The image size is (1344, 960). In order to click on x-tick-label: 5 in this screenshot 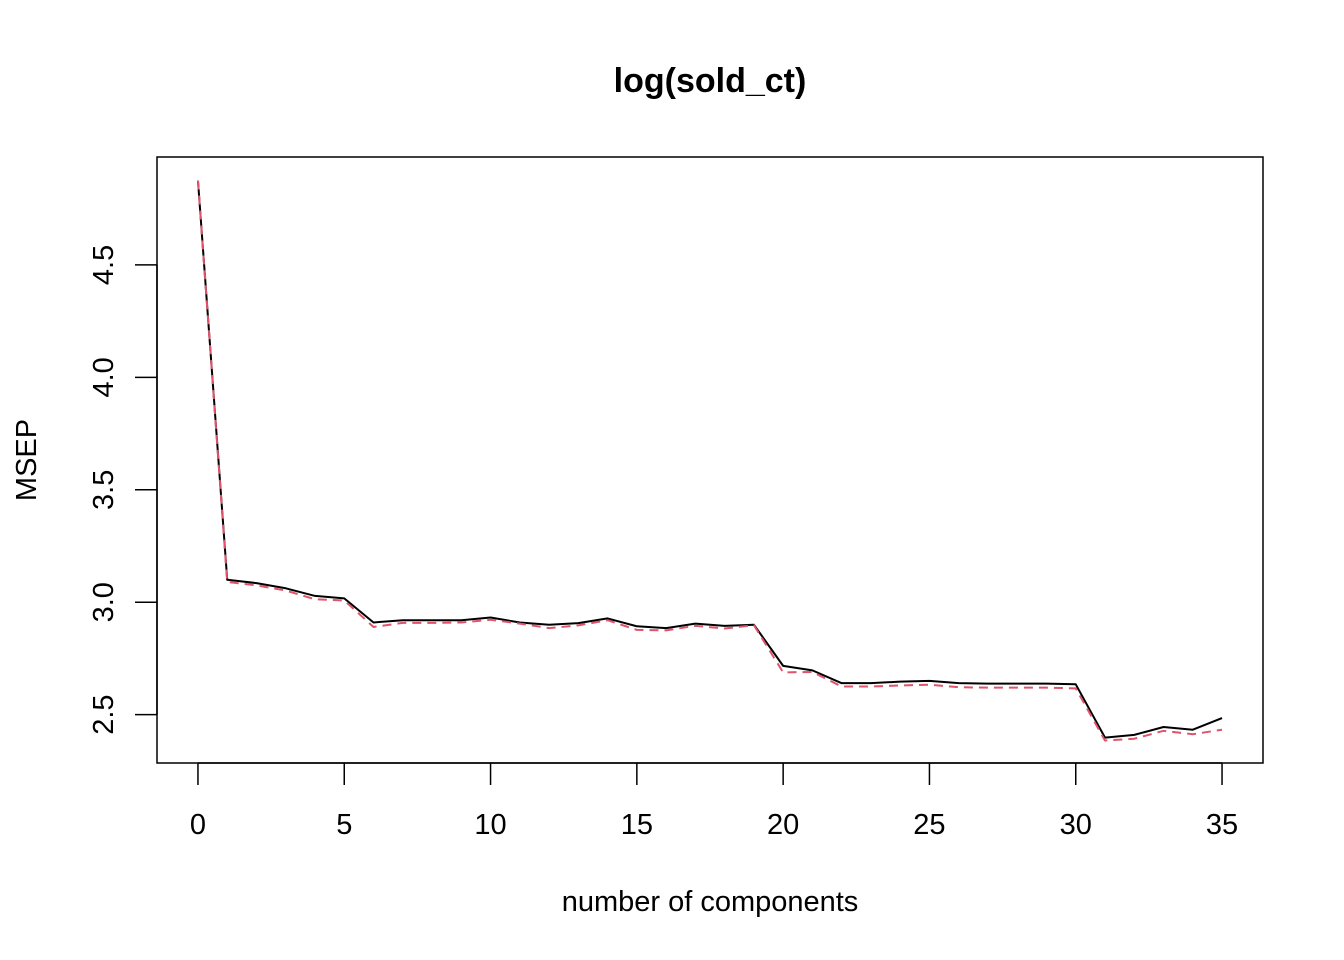, I will do `click(344, 825)`.